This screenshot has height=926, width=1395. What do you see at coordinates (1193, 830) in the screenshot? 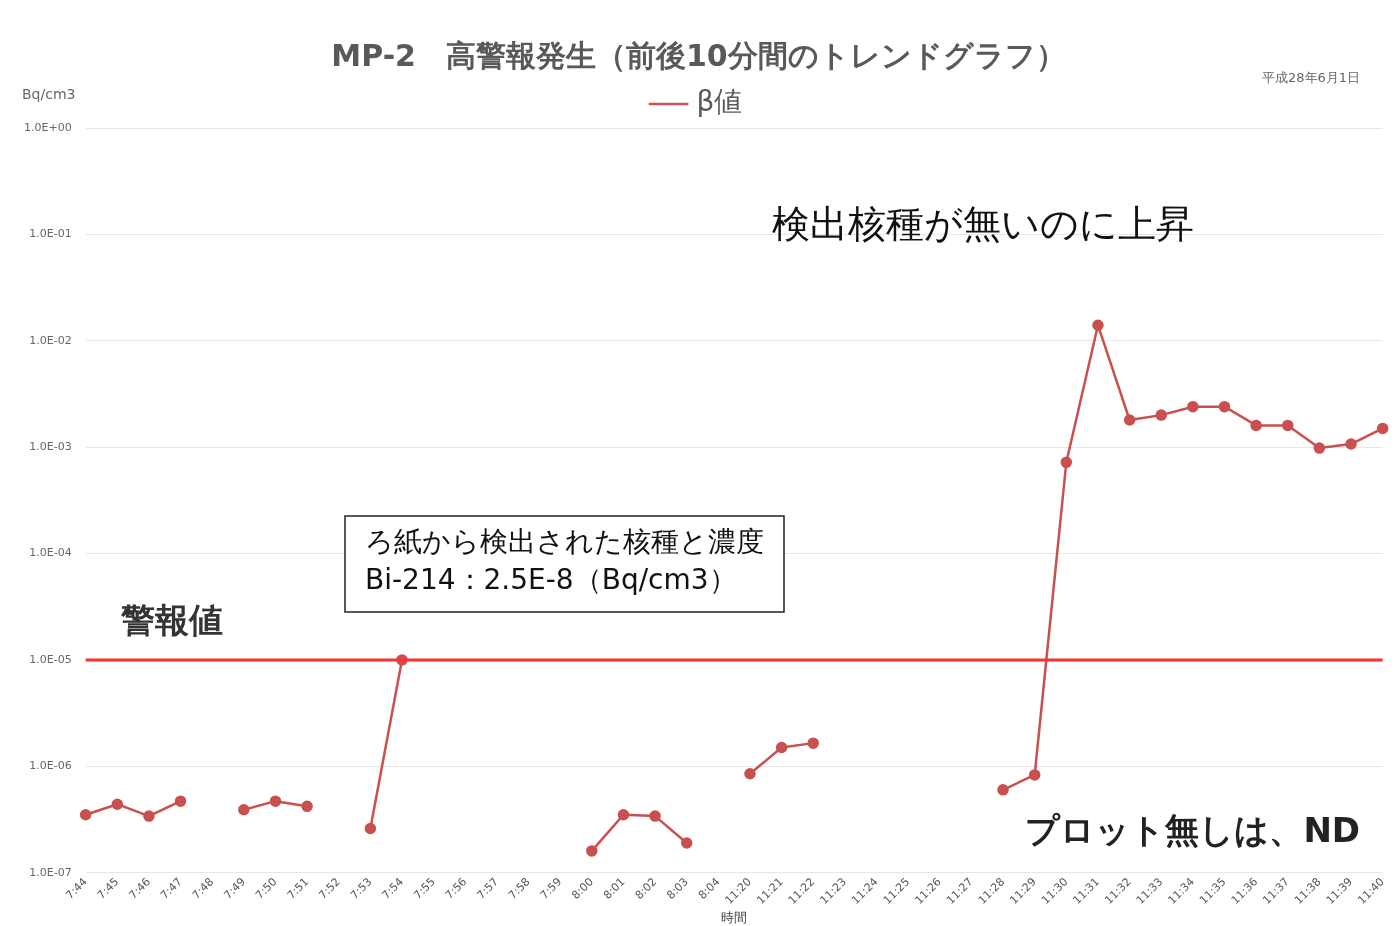
I see `annotation: プロット無しは、ND` at bounding box center [1193, 830].